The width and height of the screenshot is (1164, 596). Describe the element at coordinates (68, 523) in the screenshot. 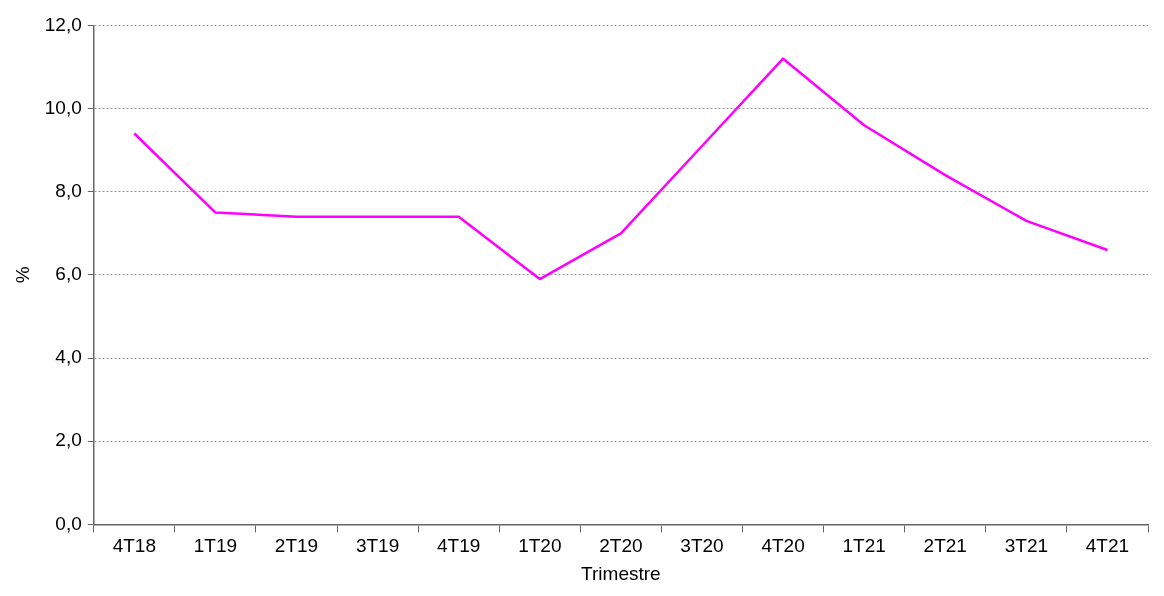

I see `y-tick-label: 0,0` at that location.